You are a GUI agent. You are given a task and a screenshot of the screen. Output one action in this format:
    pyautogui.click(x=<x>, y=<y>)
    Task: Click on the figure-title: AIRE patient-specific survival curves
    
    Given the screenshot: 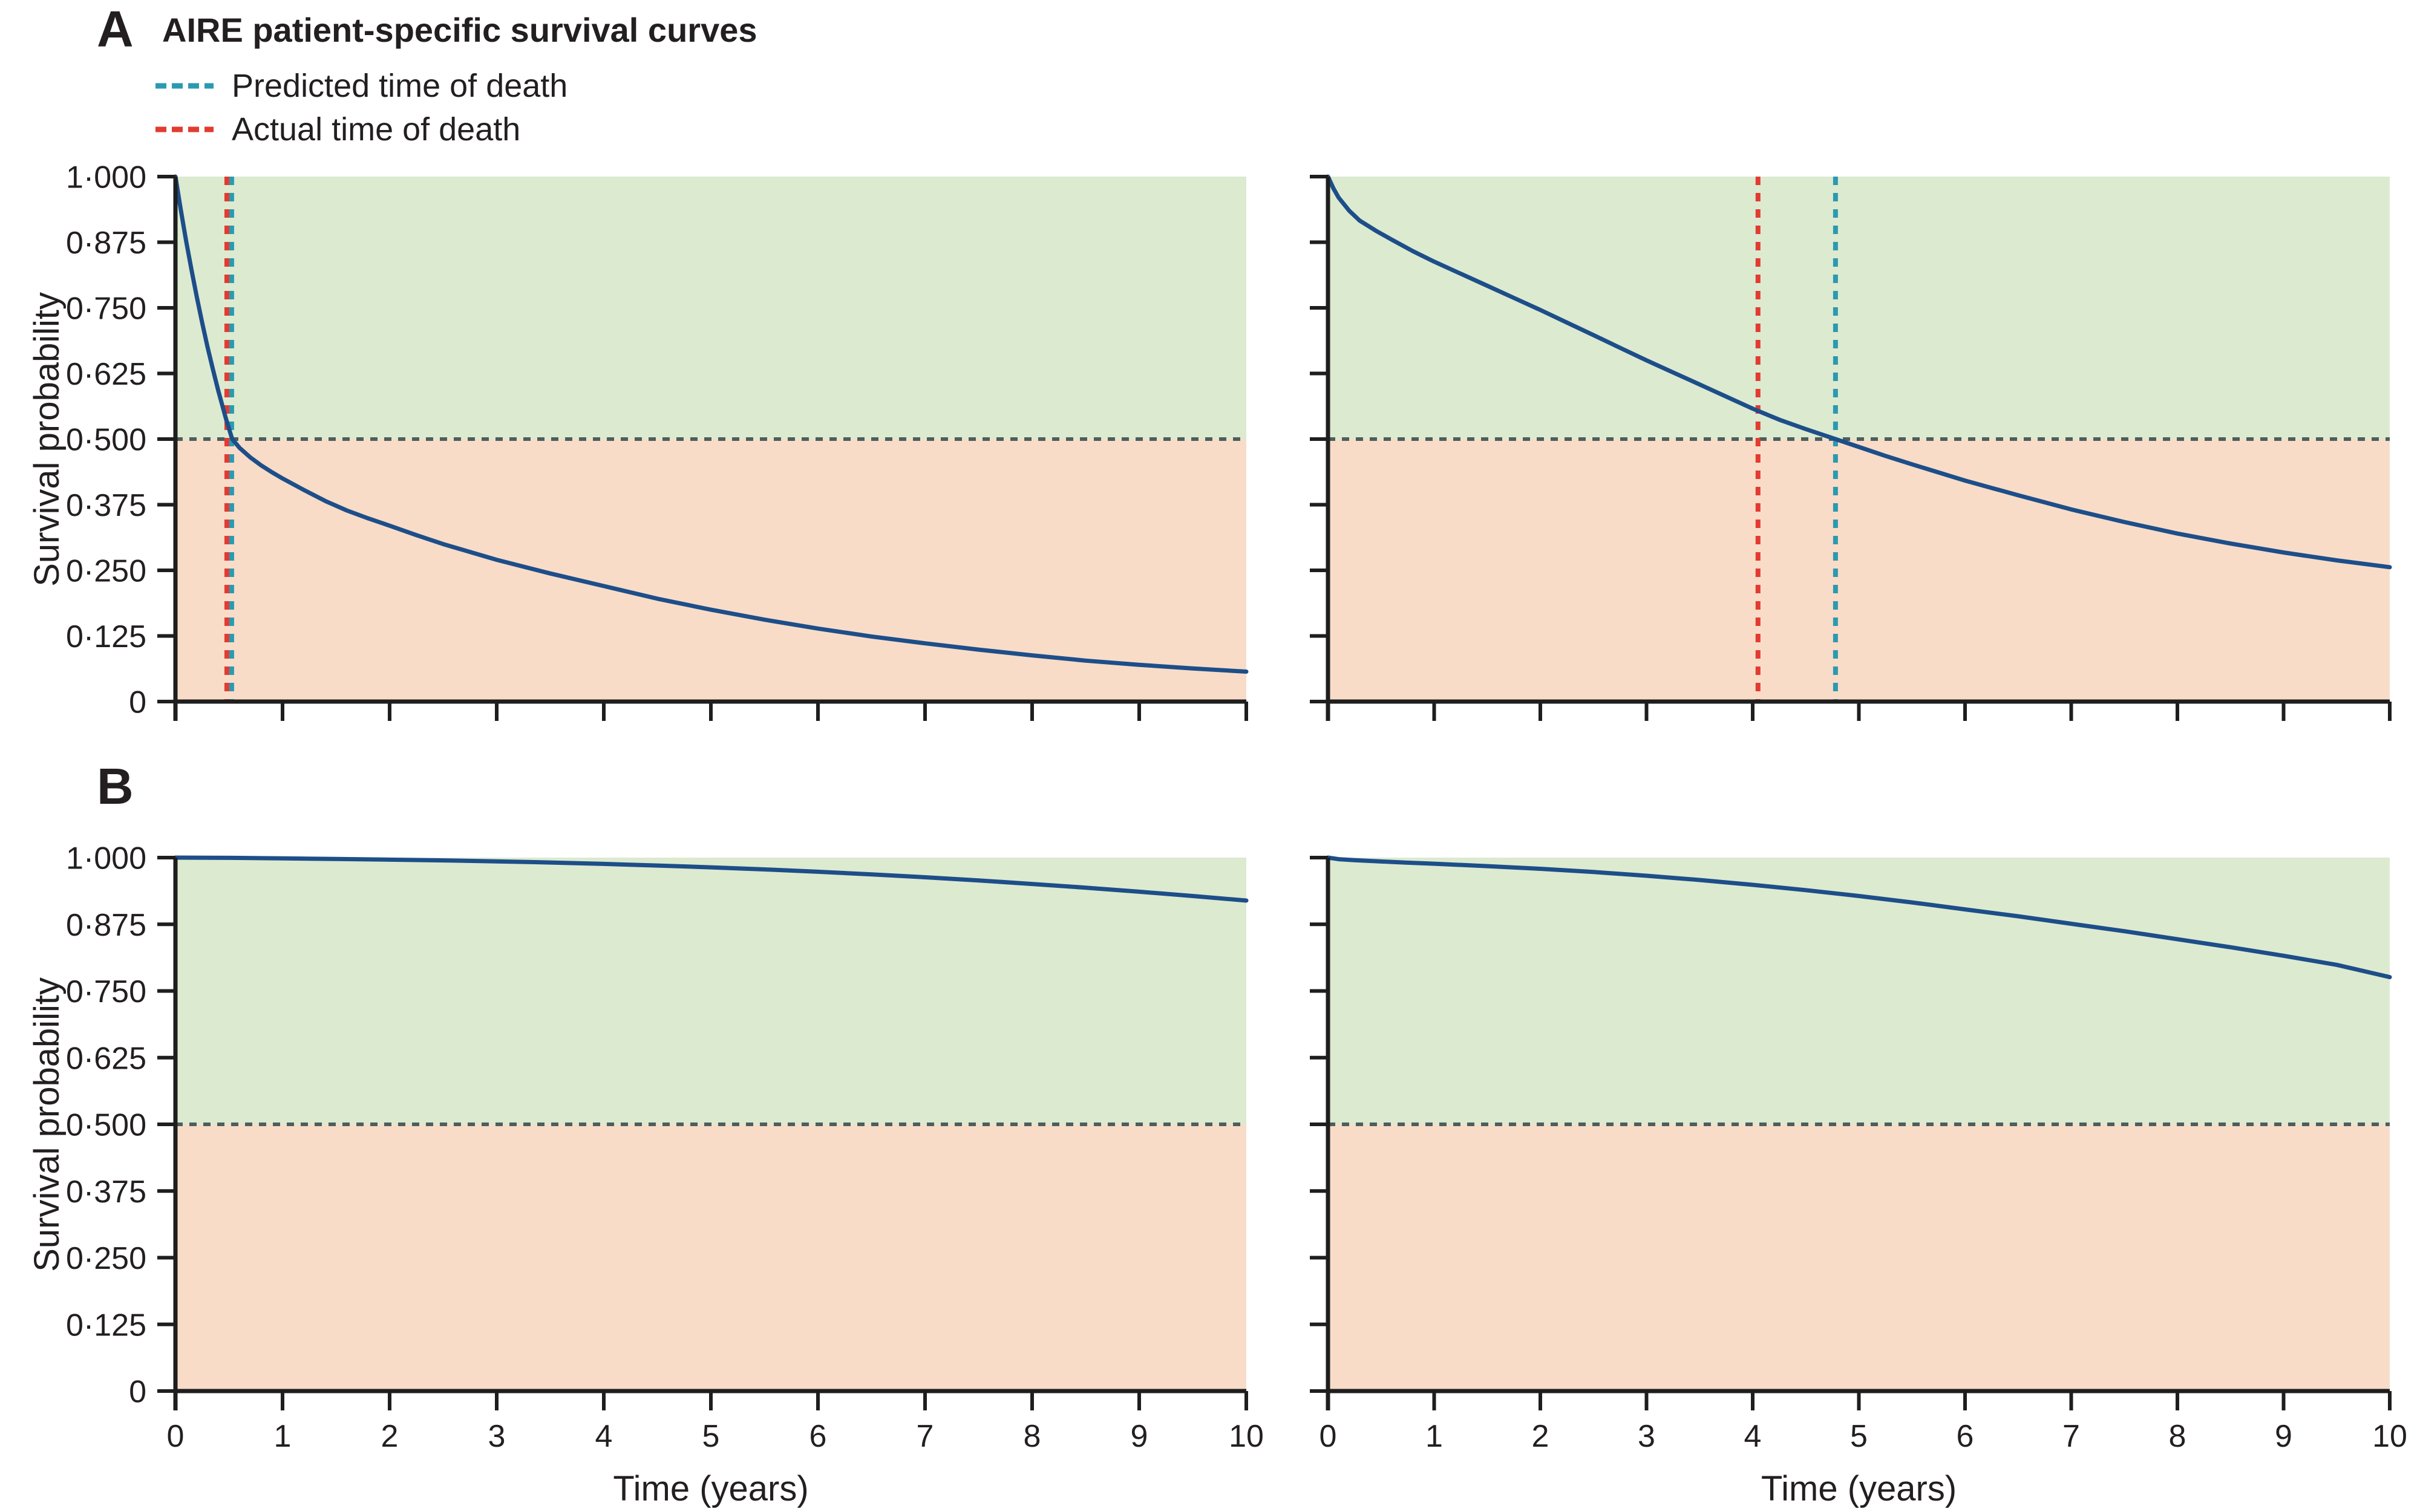 What is the action you would take?
    pyautogui.click(x=459, y=30)
    